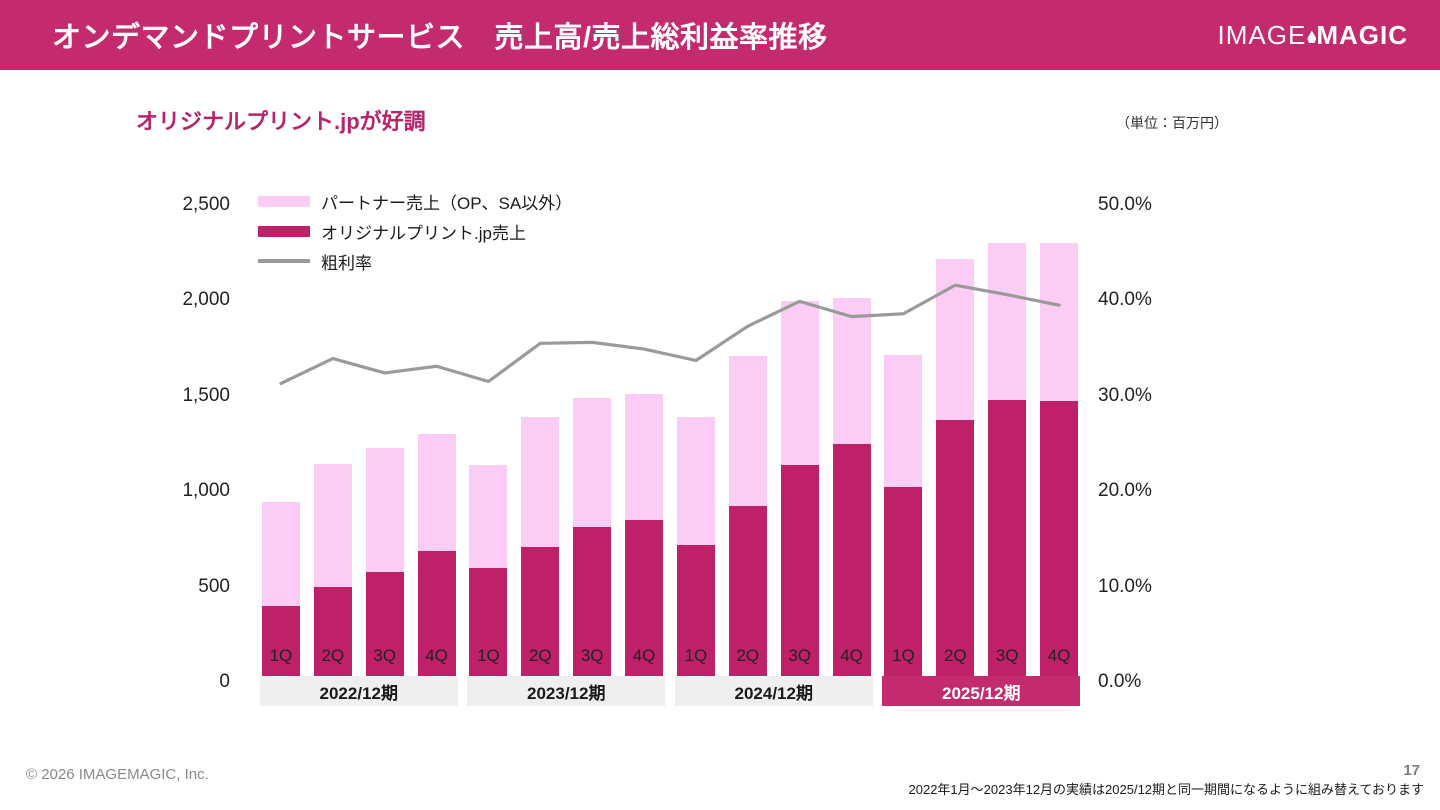 This screenshot has width=1440, height=810. I want to click on y-axis-left-tick: 1,500, so click(206, 395).